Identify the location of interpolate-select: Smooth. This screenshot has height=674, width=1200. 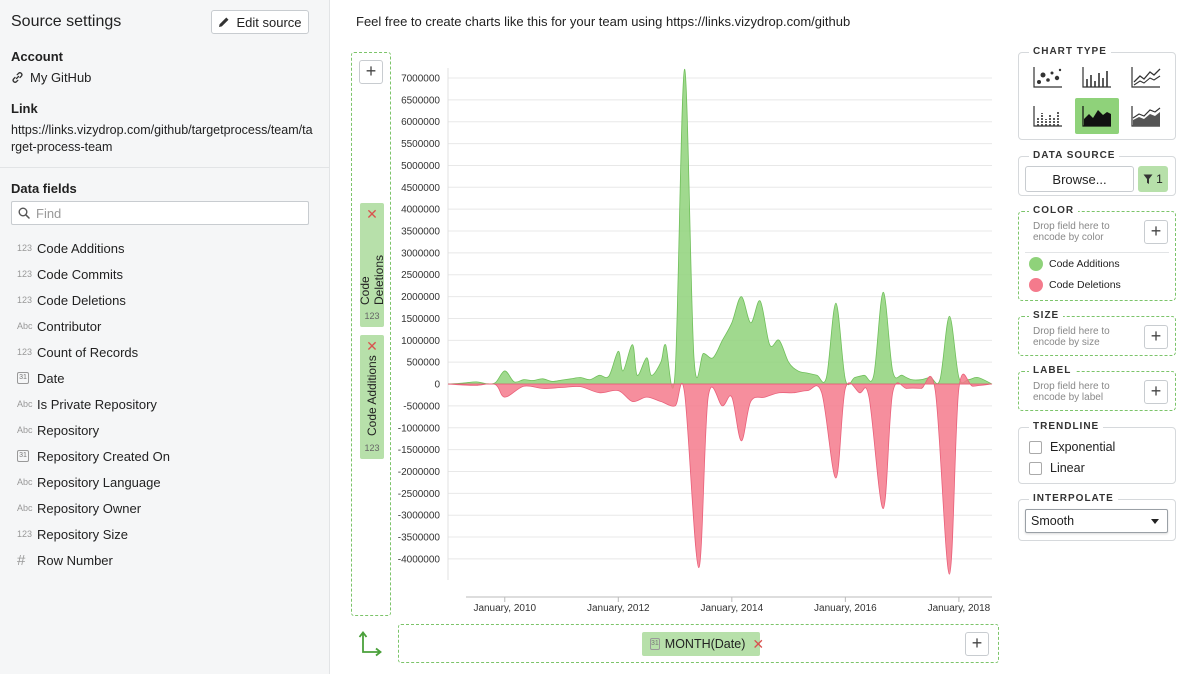
(1096, 521).